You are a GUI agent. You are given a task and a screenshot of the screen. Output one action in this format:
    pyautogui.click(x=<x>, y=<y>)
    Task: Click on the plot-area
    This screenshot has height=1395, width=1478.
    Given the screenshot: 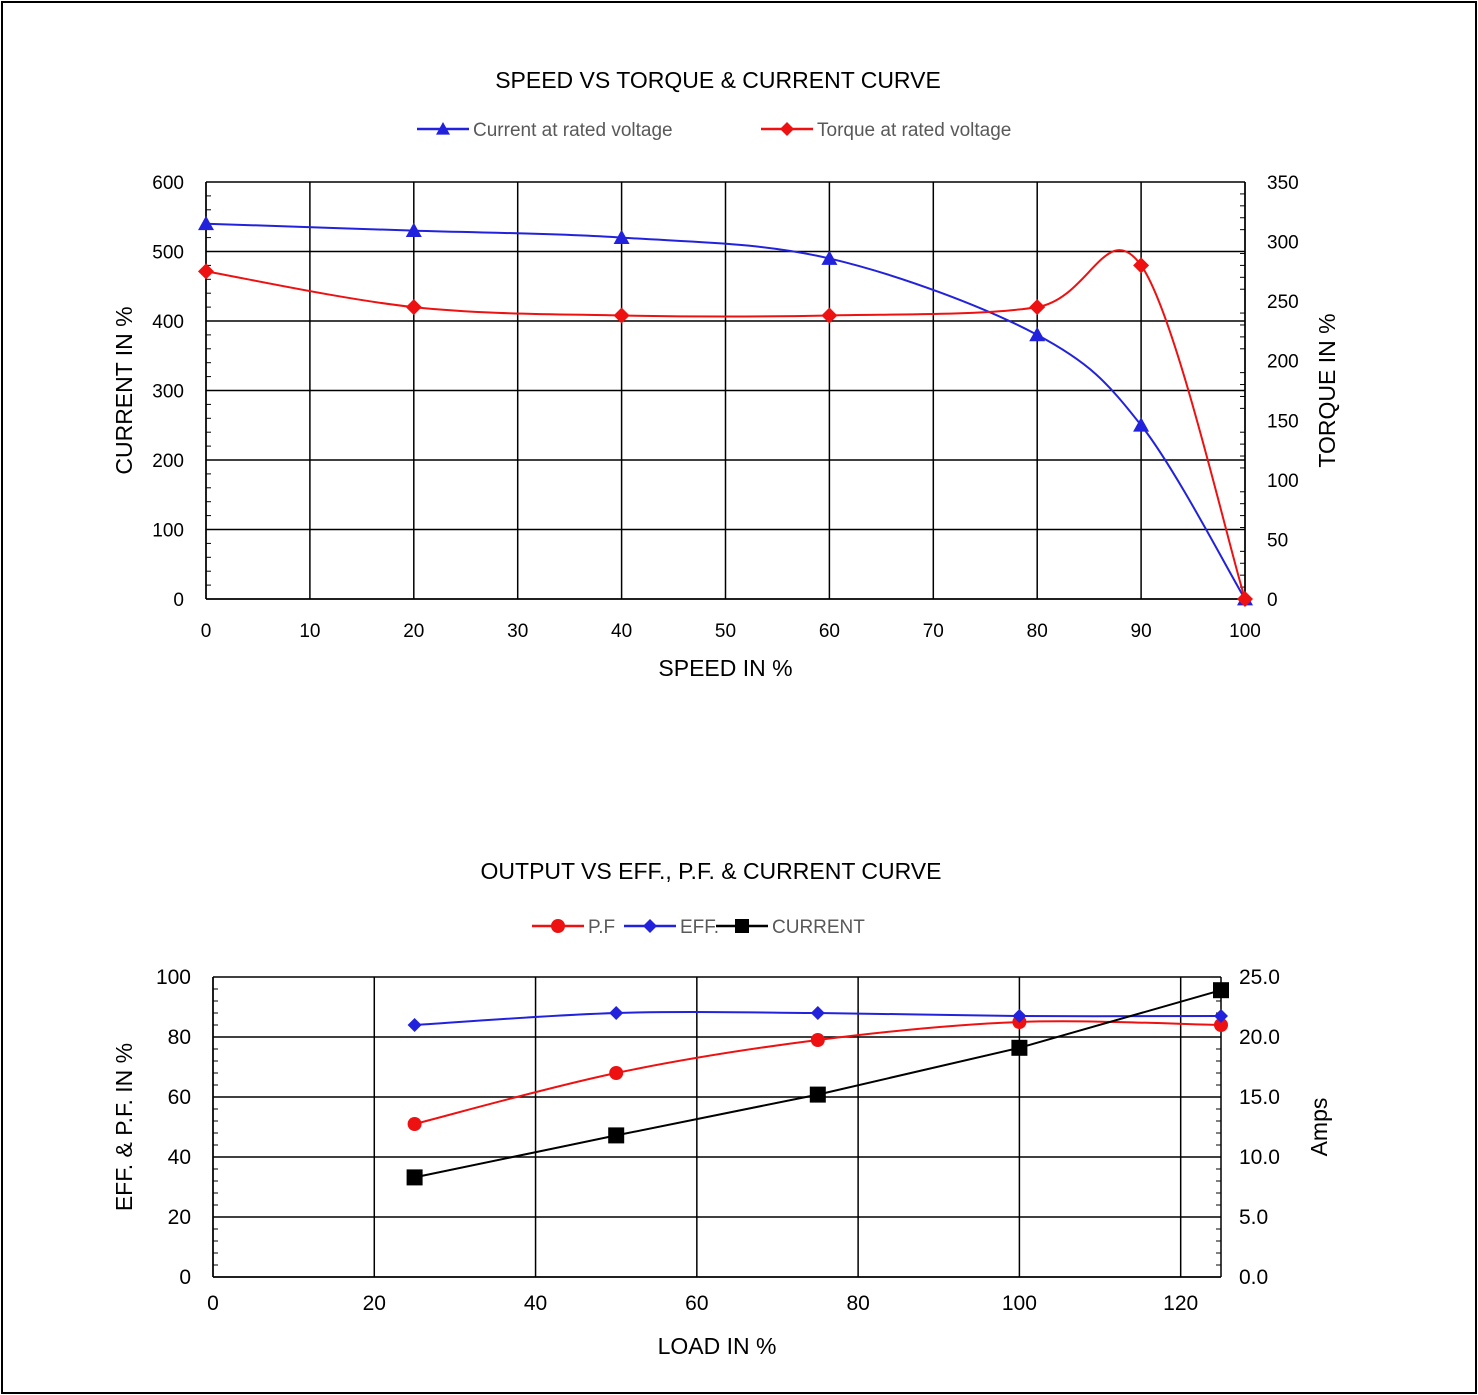 What is the action you would take?
    pyautogui.click(x=717, y=1127)
    